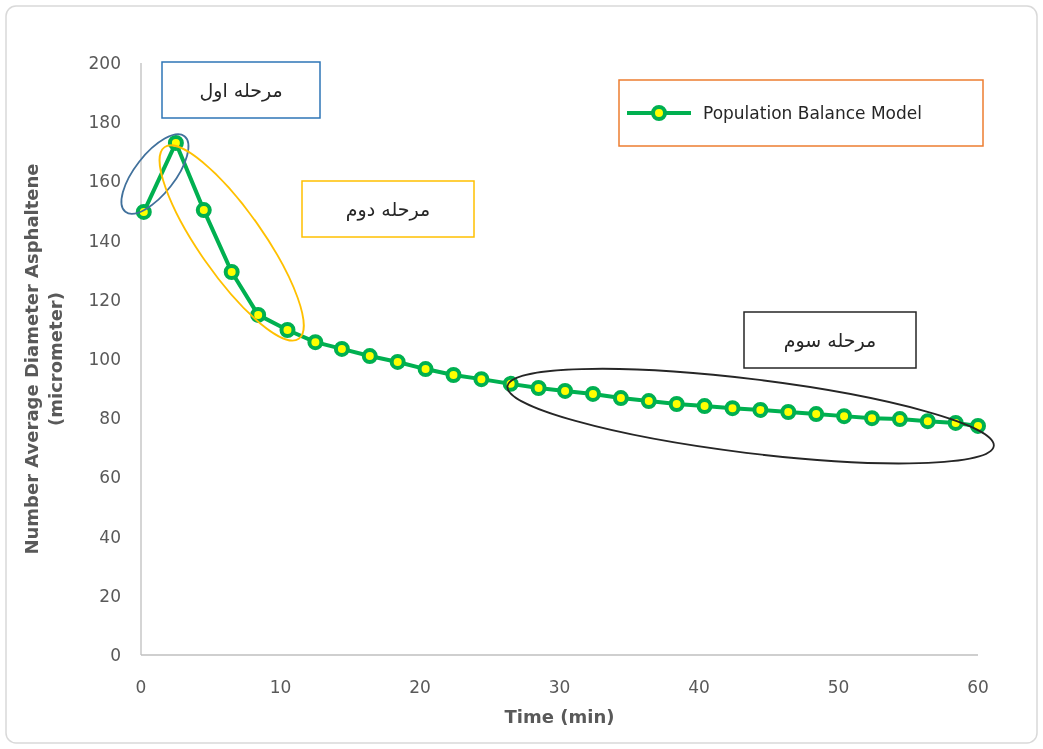 The image size is (1043, 749). I want to click on x-tick-label: 10, so click(280, 687).